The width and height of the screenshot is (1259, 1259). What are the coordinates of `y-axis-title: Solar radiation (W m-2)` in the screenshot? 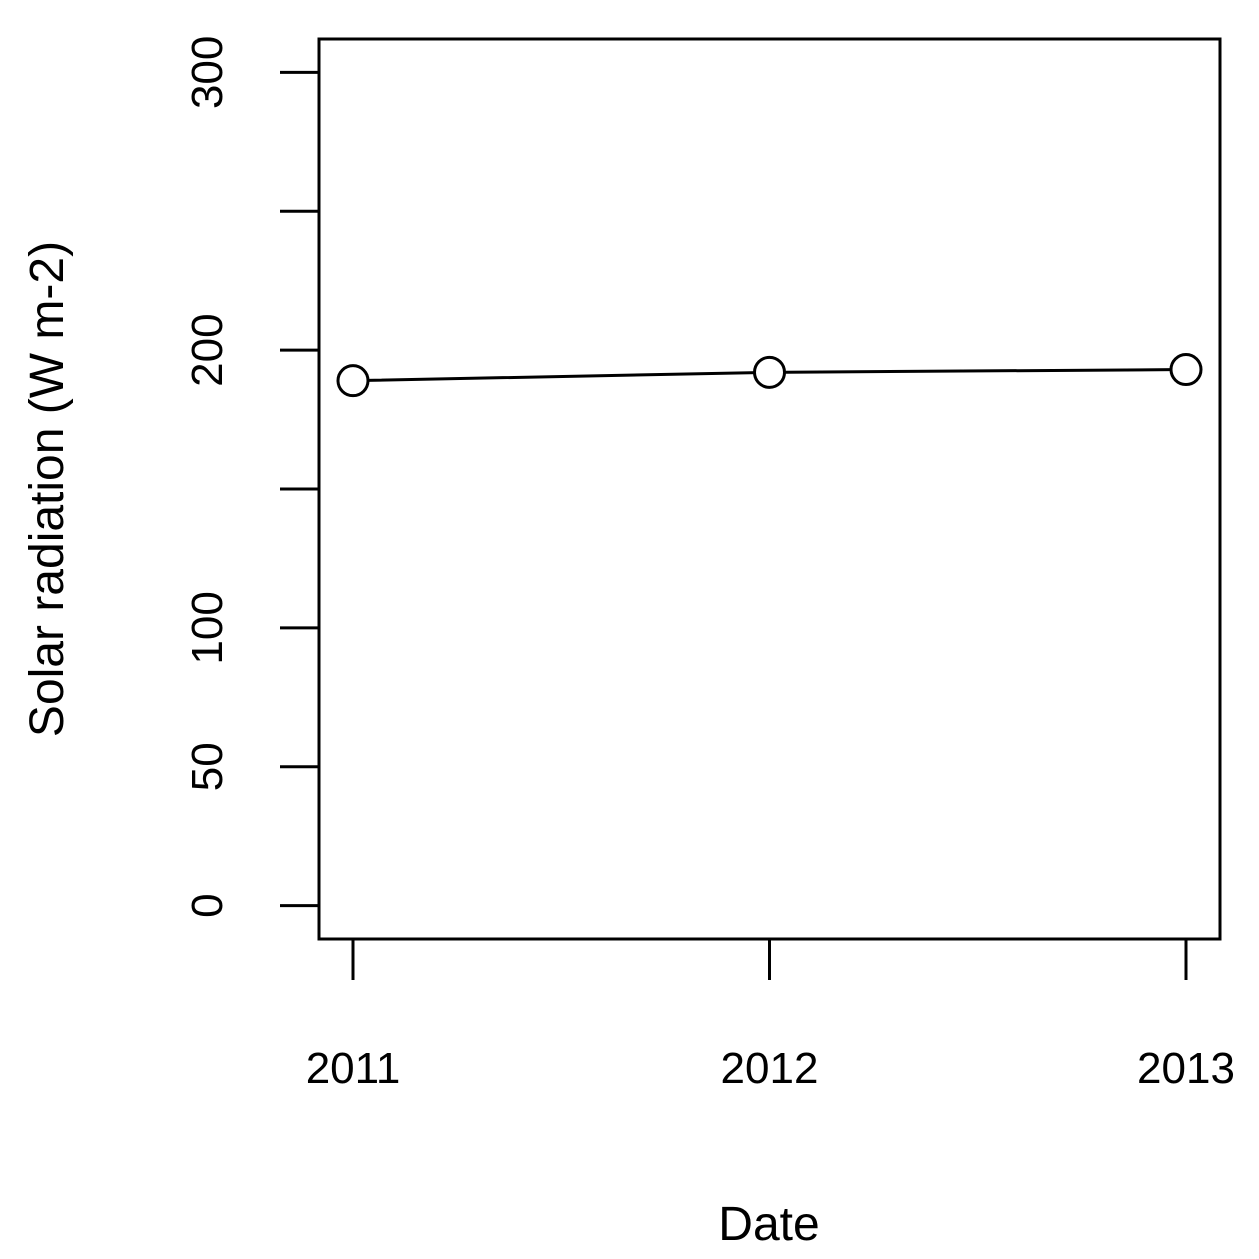 It's located at (47, 489).